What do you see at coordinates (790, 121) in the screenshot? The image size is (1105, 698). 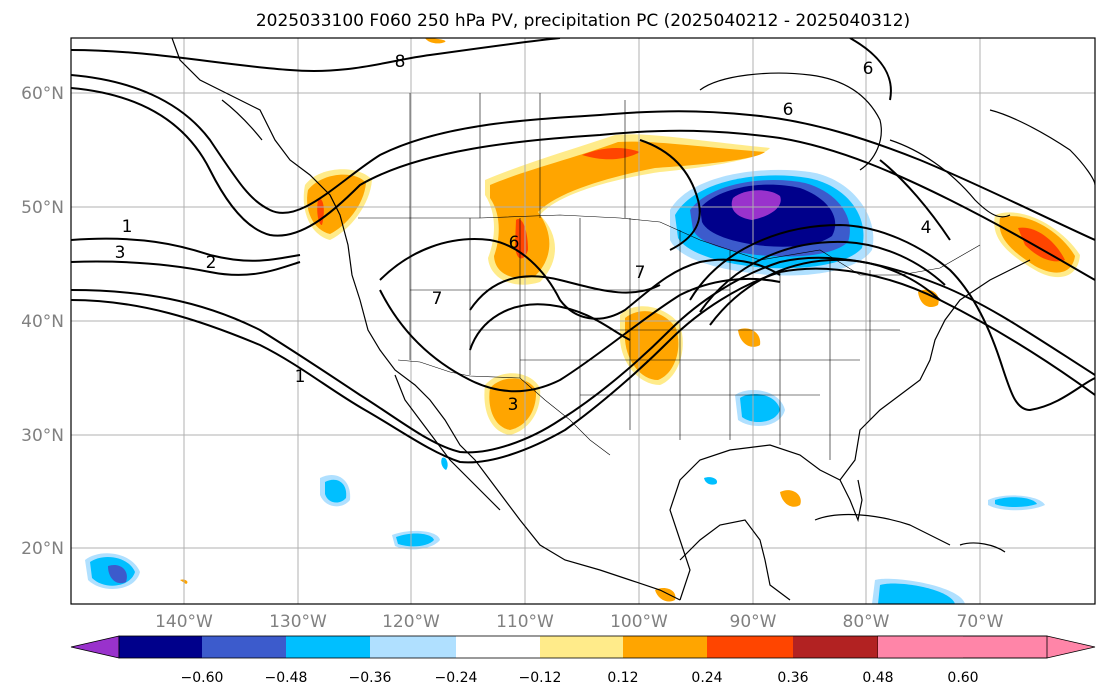 I see `coastline-hudson` at bounding box center [790, 121].